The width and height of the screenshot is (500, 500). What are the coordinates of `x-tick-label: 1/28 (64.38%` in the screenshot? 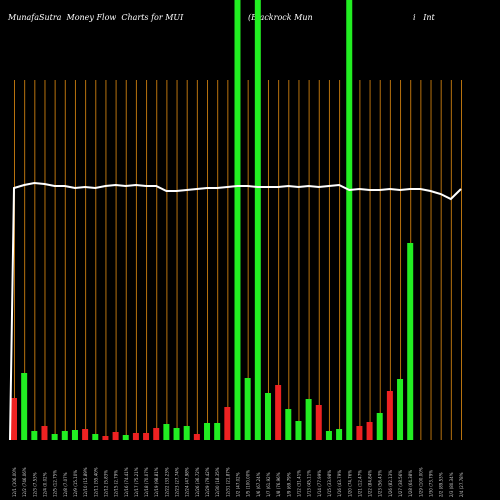 It's located at (410, 483).